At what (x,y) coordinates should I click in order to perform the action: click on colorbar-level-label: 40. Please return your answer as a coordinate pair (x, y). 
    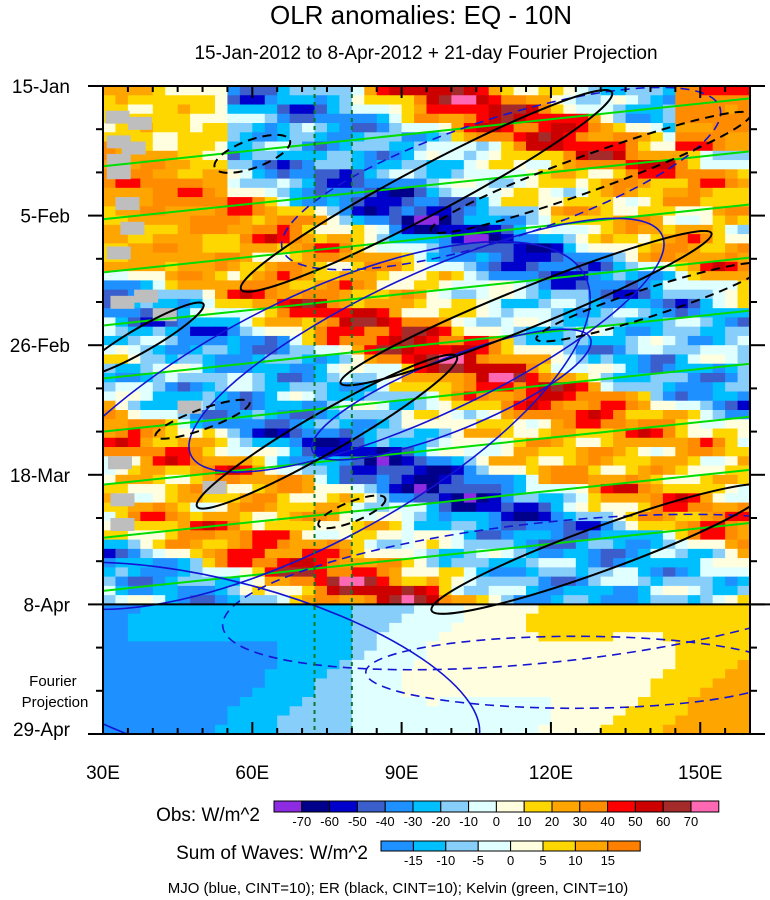
    Looking at the image, I should click on (607, 821).